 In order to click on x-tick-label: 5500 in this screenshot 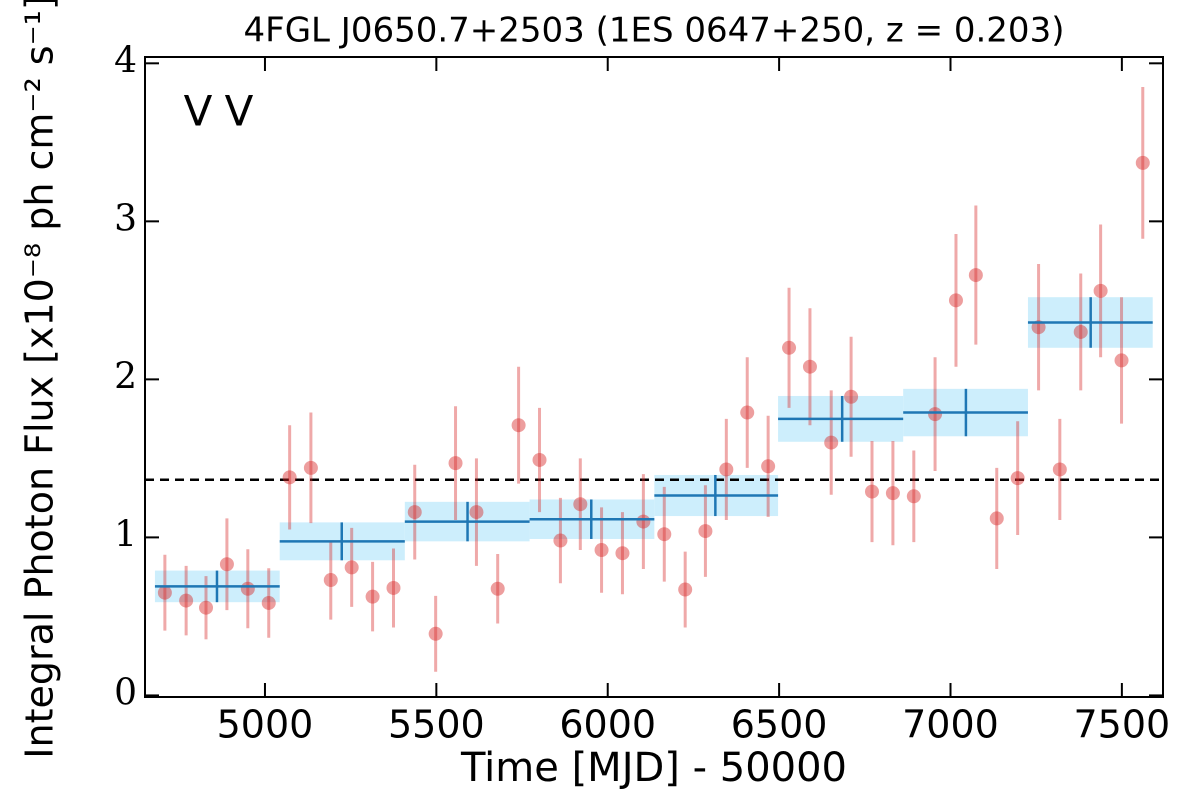, I will do `click(436, 725)`.